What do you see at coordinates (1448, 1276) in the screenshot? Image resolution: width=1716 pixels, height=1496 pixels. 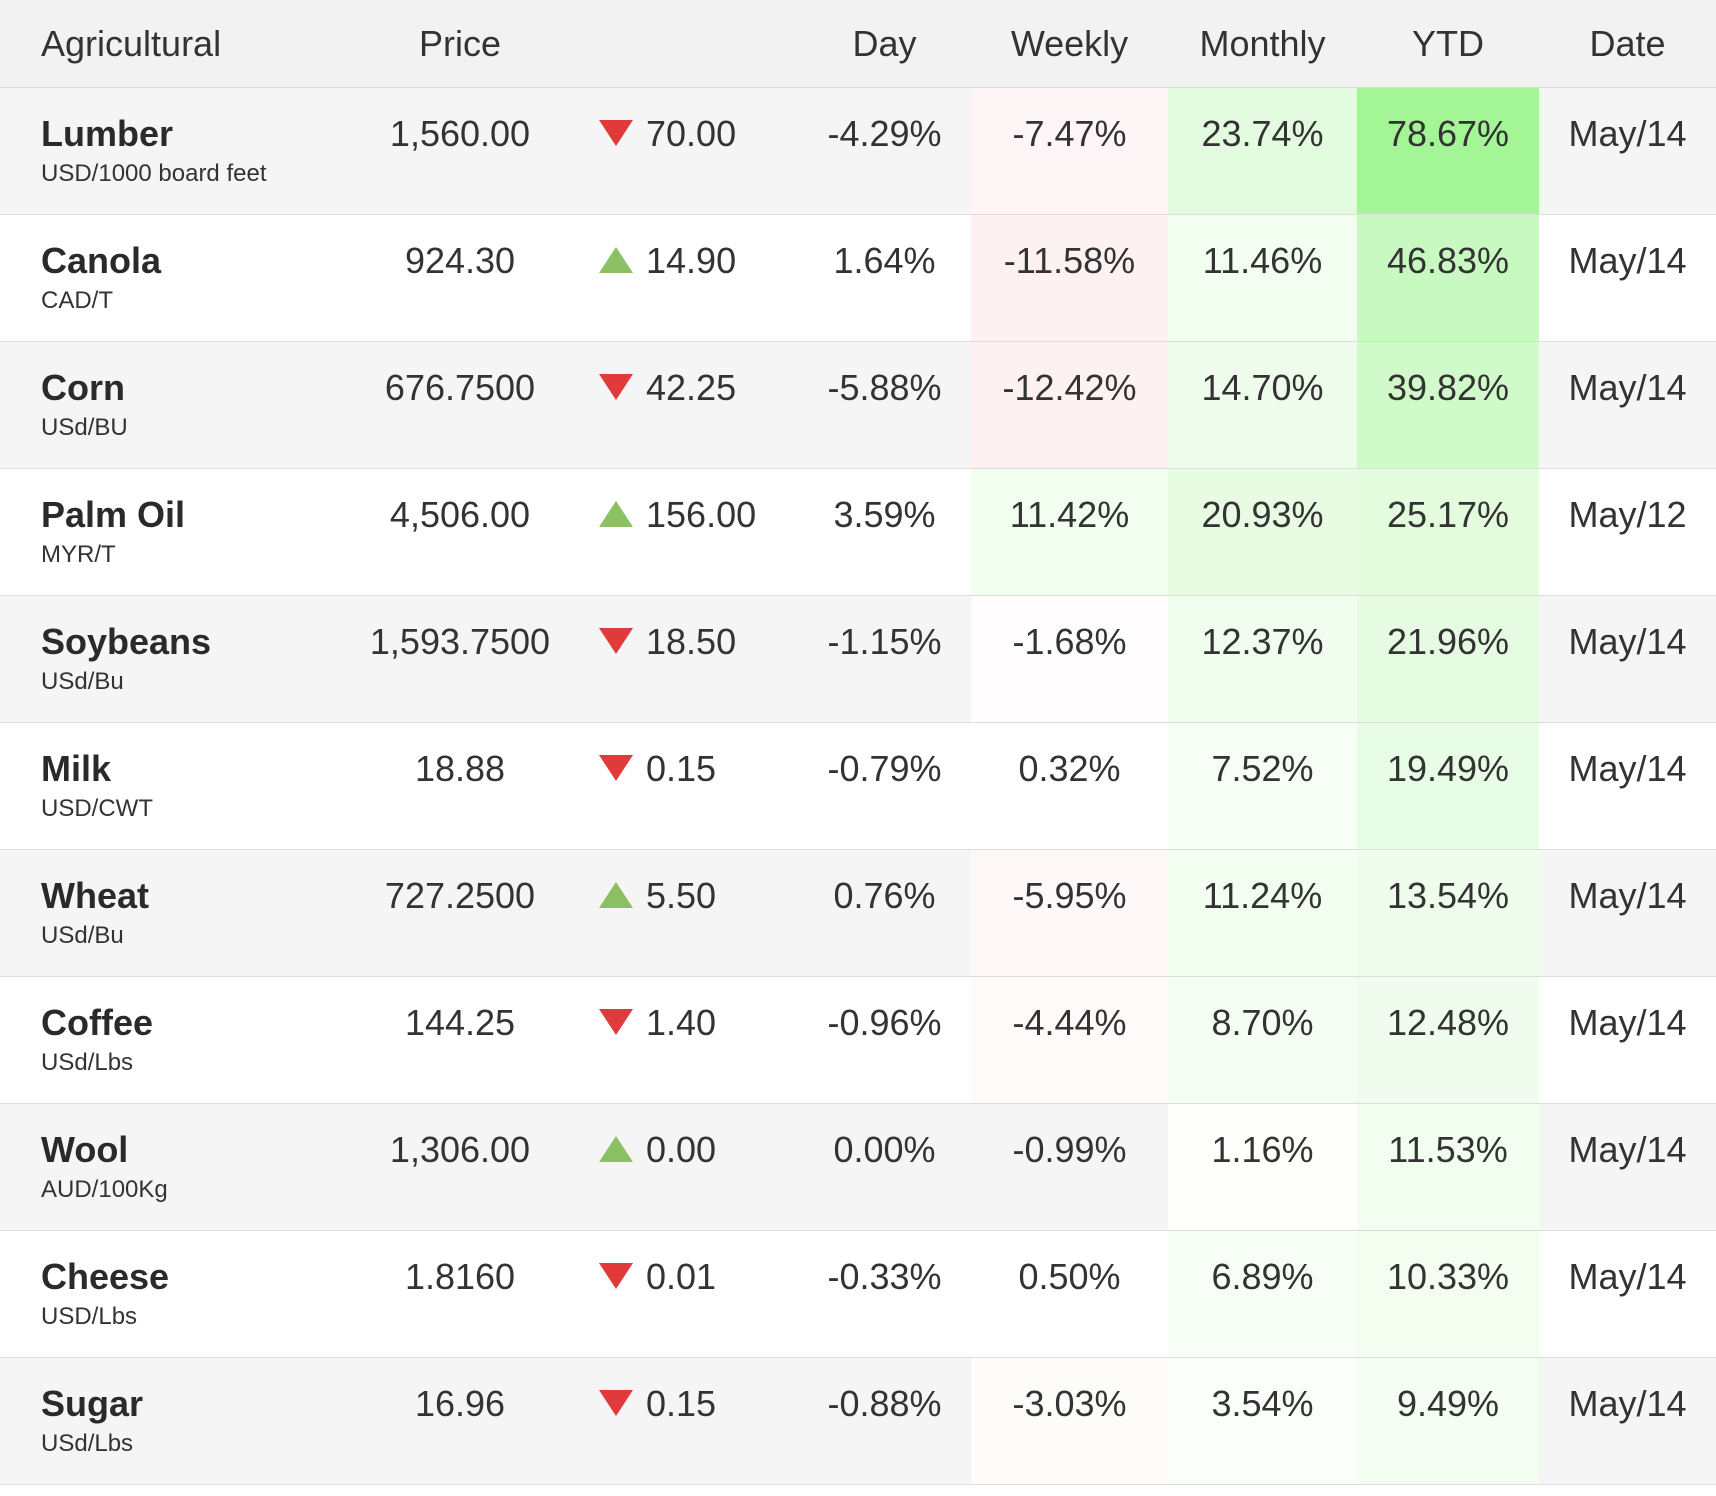 I see `ytd-change: 10.33%` at bounding box center [1448, 1276].